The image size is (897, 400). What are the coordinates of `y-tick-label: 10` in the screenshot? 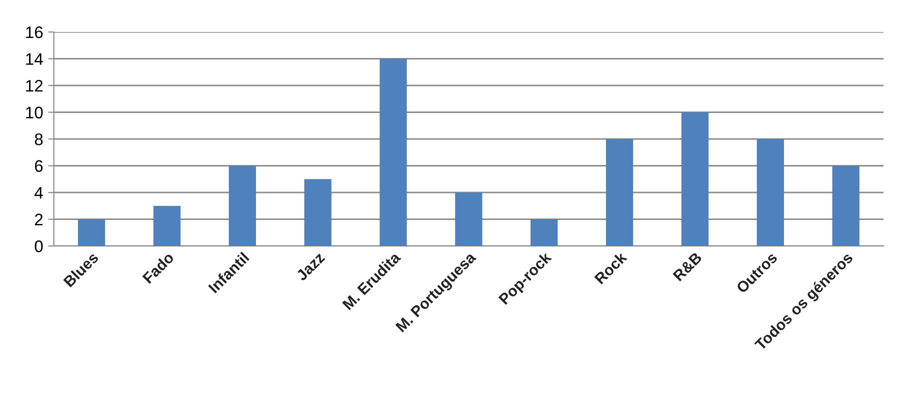 It's located at (34, 112).